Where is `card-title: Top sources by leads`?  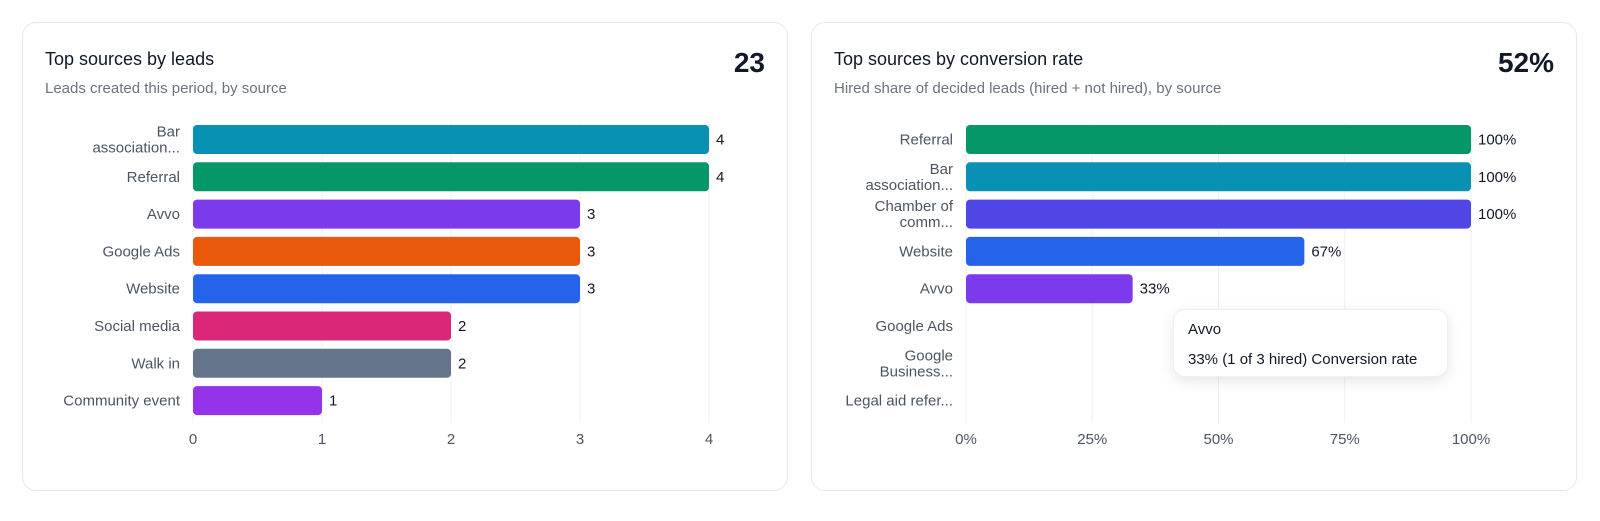 card-title: Top sources by leads is located at coordinates (130, 59).